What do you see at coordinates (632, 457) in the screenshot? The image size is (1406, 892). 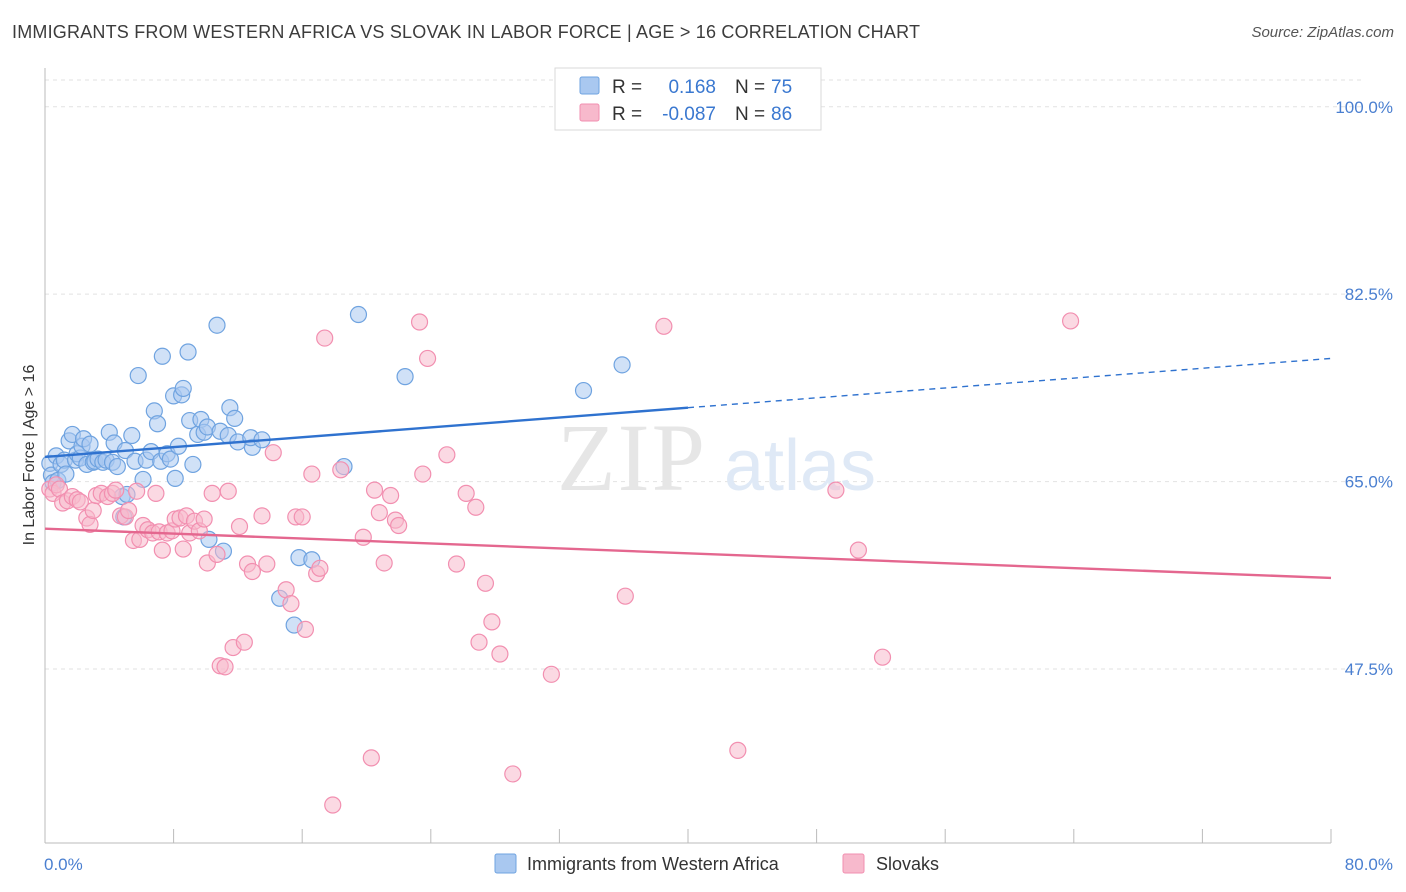 I see `watermark-zip: ZIP` at bounding box center [632, 457].